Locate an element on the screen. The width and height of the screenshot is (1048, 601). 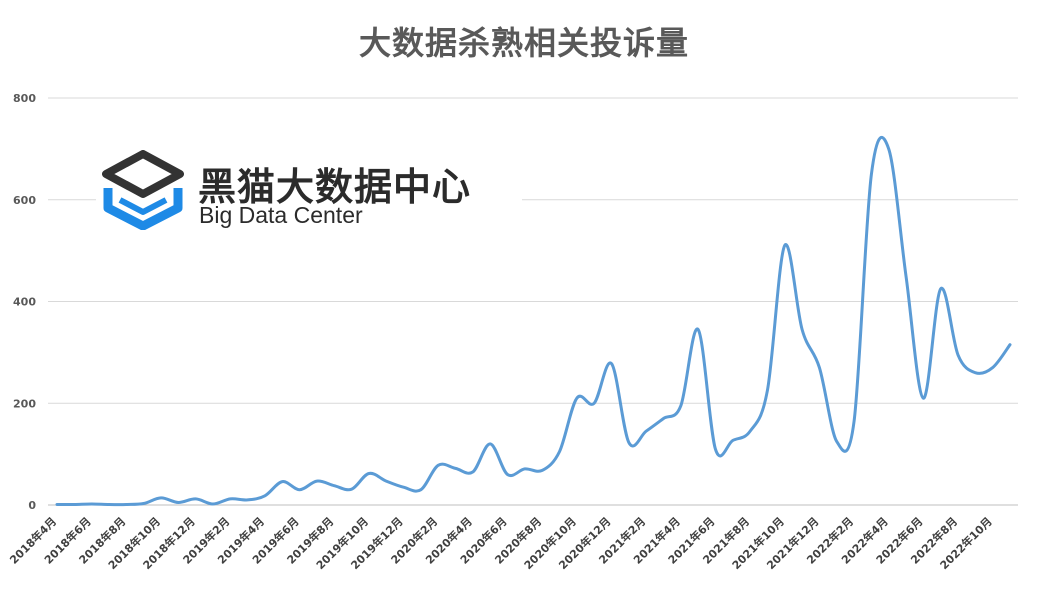
logo-name: 黑猫大数据中心 is located at coordinates (335, 187).